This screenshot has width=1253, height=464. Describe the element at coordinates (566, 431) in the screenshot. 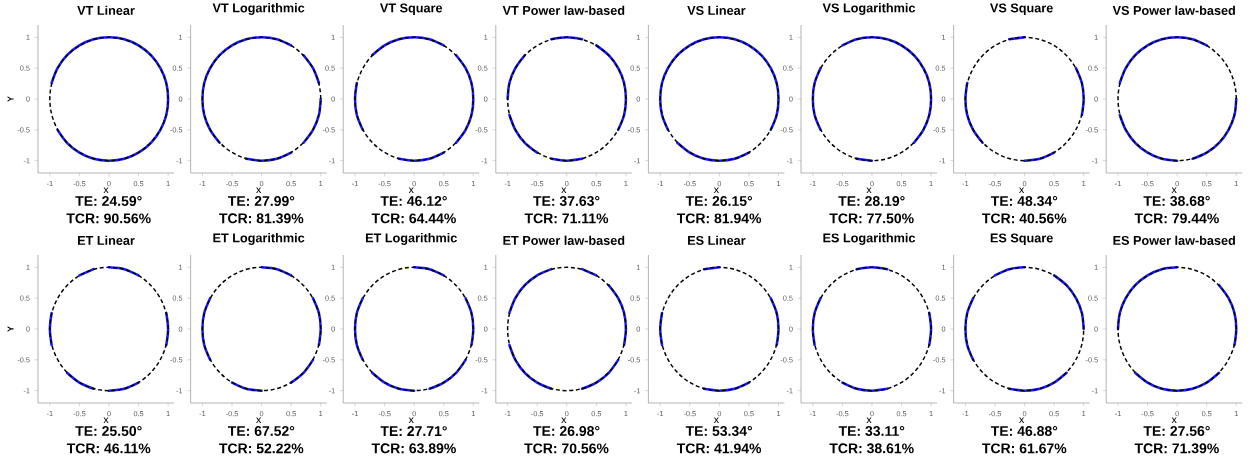

I see `text: TE: 26.98°` at that location.